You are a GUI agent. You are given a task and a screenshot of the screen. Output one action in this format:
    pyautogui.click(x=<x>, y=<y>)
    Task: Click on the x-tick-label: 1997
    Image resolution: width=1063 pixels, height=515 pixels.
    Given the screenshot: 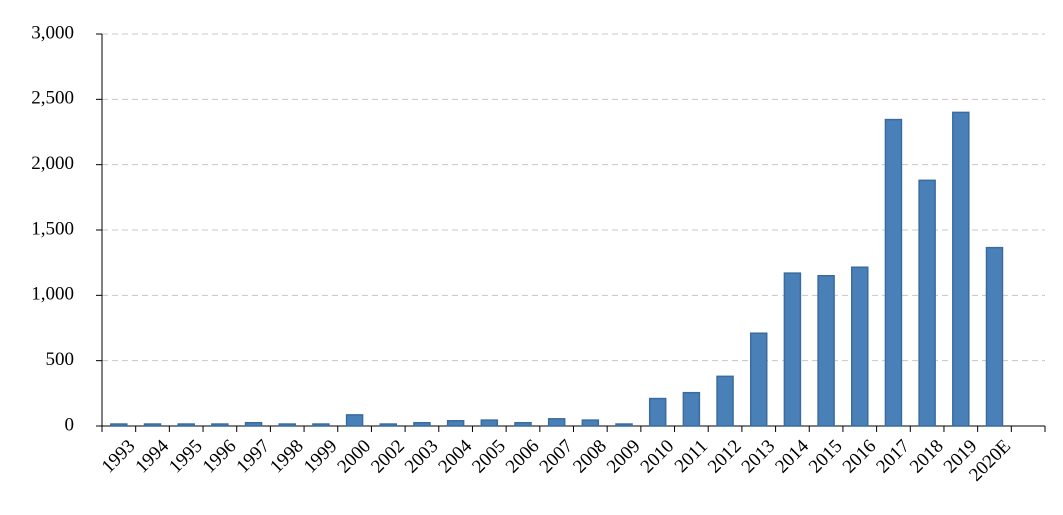 What is the action you would take?
    pyautogui.click(x=253, y=457)
    